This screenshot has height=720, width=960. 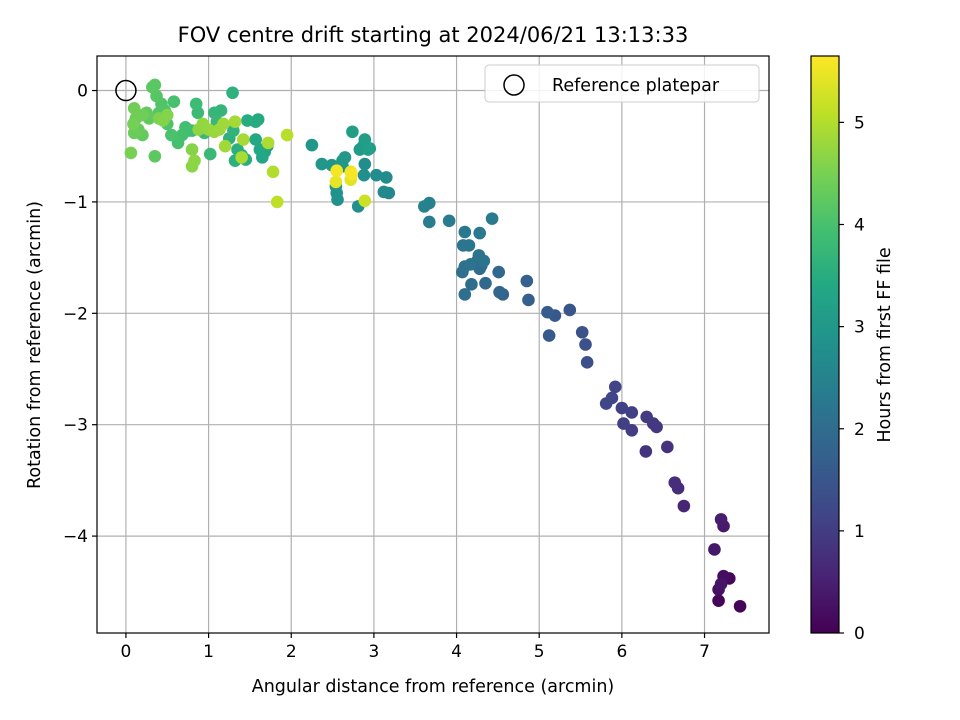 What do you see at coordinates (126, 652) in the screenshot?
I see `x-tick-label: 0` at bounding box center [126, 652].